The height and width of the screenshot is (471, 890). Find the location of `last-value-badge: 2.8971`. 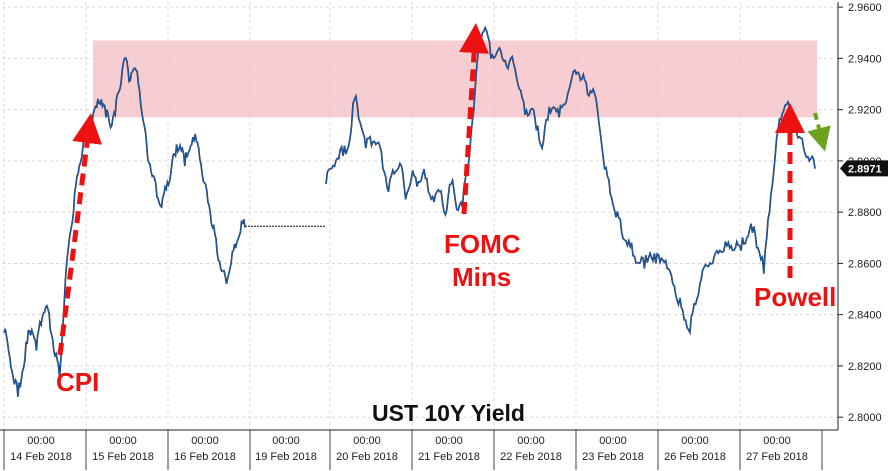

last-value-badge: 2.8971 is located at coordinates (864, 168).